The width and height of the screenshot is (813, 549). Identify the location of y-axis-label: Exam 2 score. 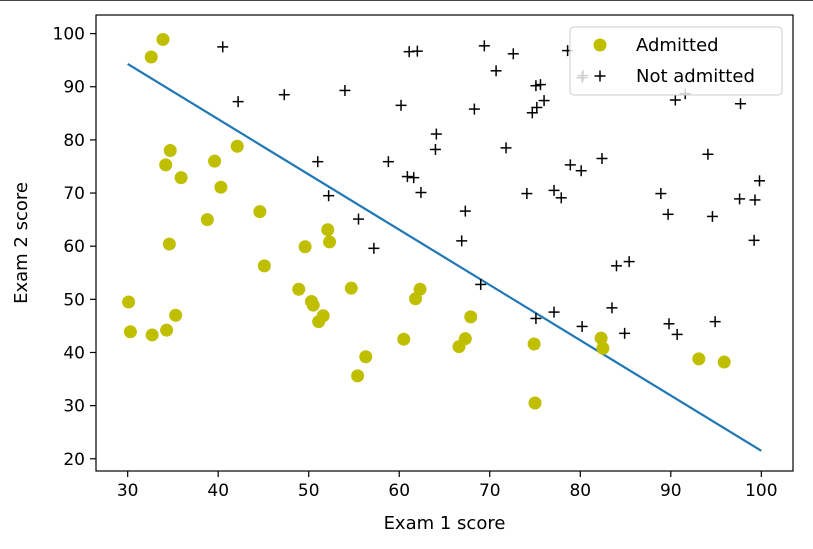
(21, 243).